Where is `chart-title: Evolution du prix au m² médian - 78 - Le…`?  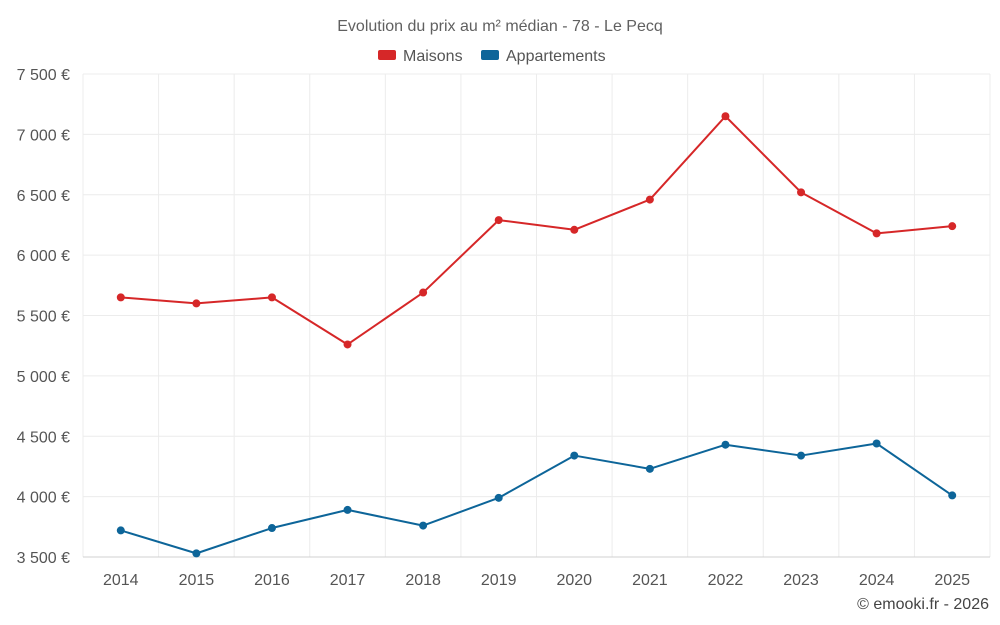
chart-title: Evolution du prix au m² médian - 78 - Le… is located at coordinates (500, 26).